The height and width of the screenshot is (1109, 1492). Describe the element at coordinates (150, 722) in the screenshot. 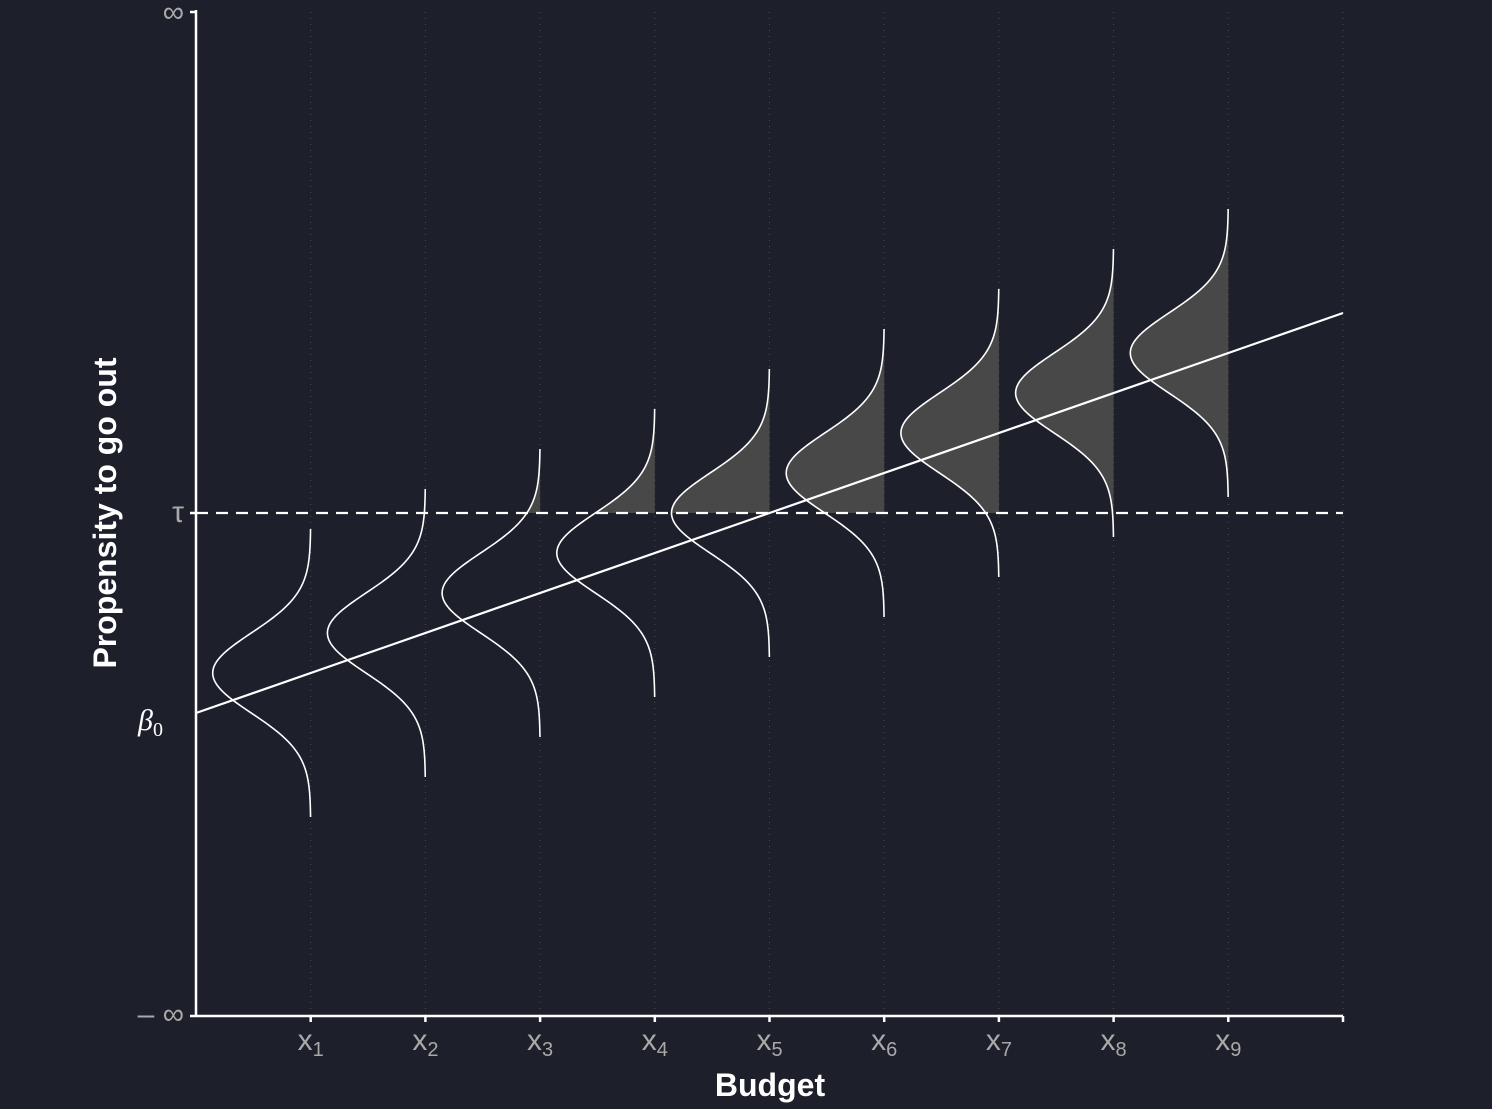

I see `beta0-label: β0` at that location.